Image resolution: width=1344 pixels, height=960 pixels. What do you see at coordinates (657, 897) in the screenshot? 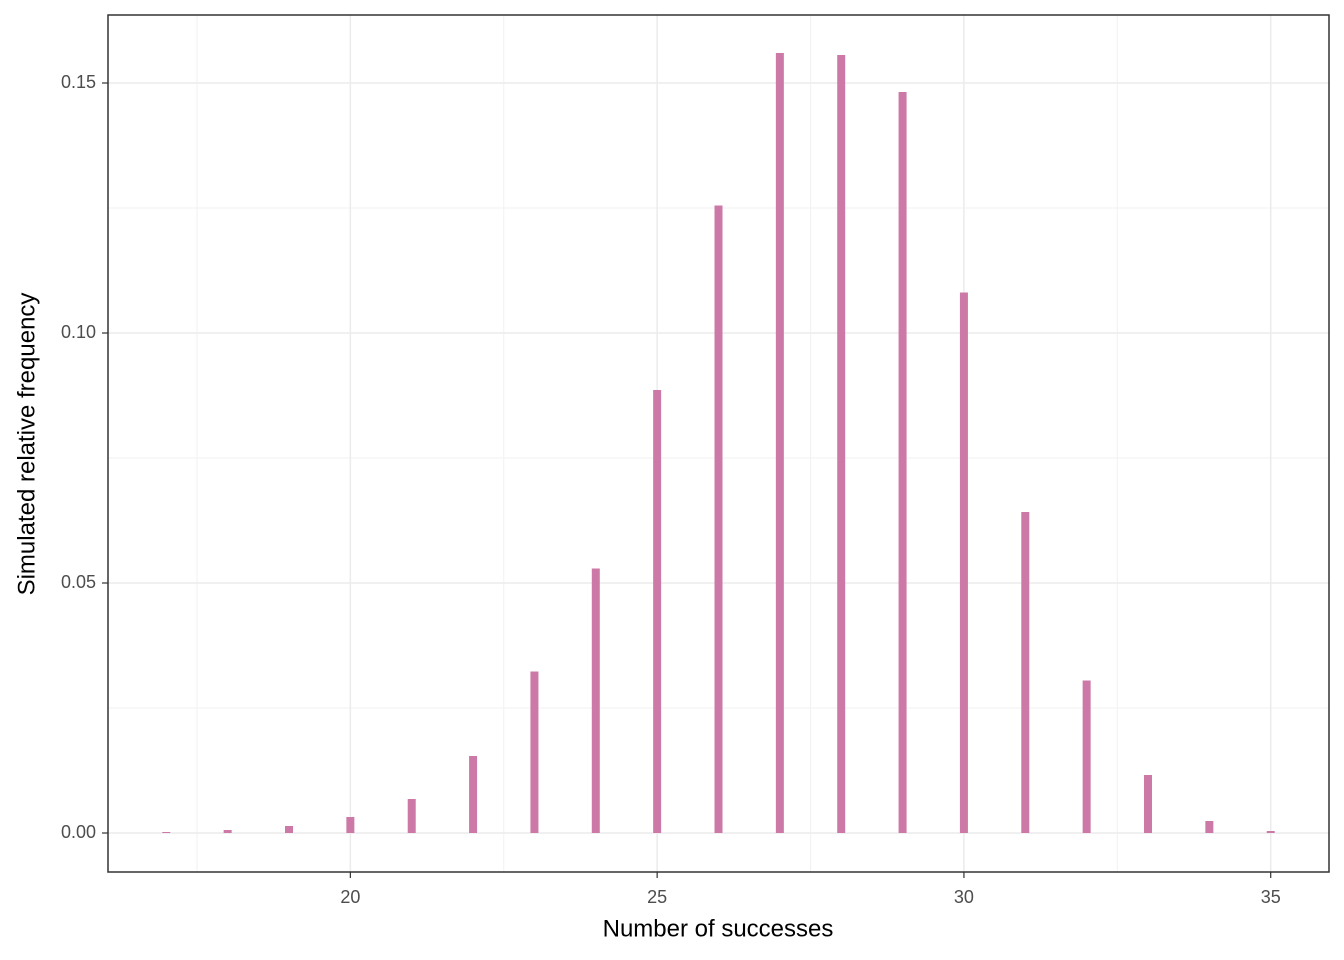
I see `x-tick-label: 25` at bounding box center [657, 897].